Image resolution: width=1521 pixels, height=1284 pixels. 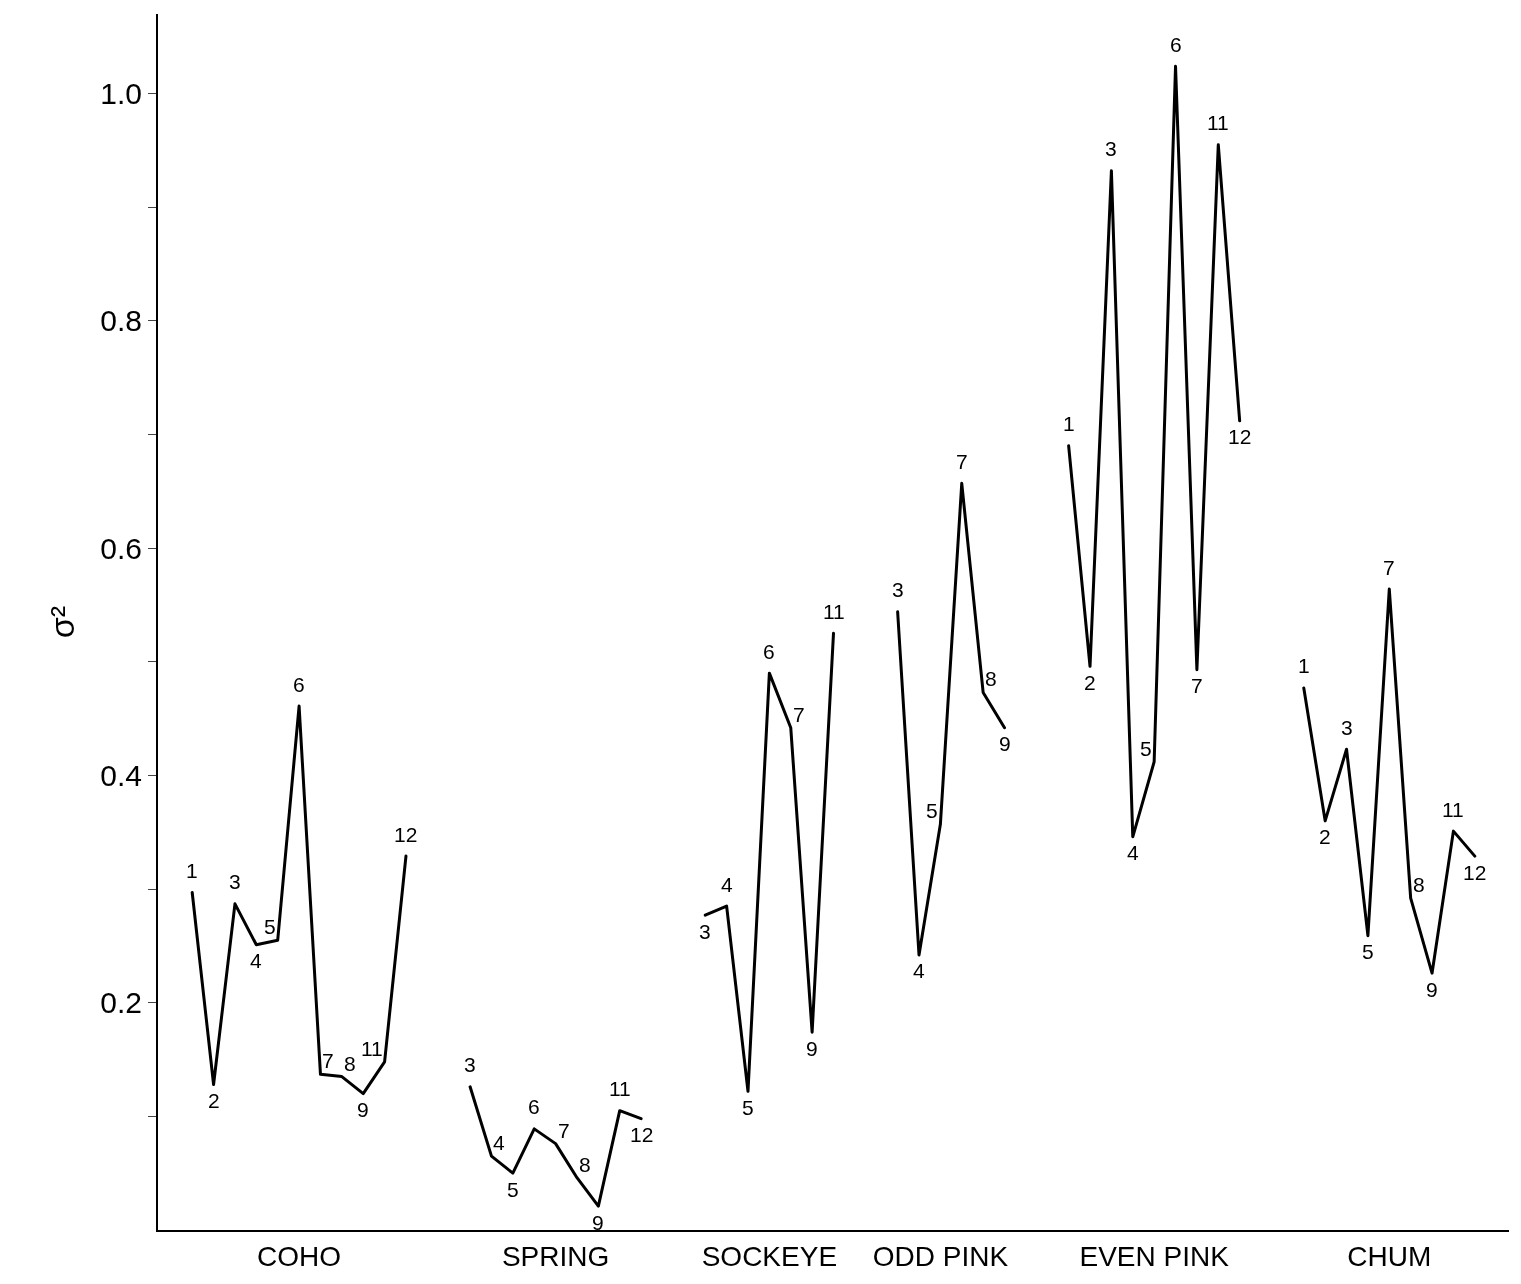 What do you see at coordinates (62, 622) in the screenshot?
I see `y-axis-title: σ²` at bounding box center [62, 622].